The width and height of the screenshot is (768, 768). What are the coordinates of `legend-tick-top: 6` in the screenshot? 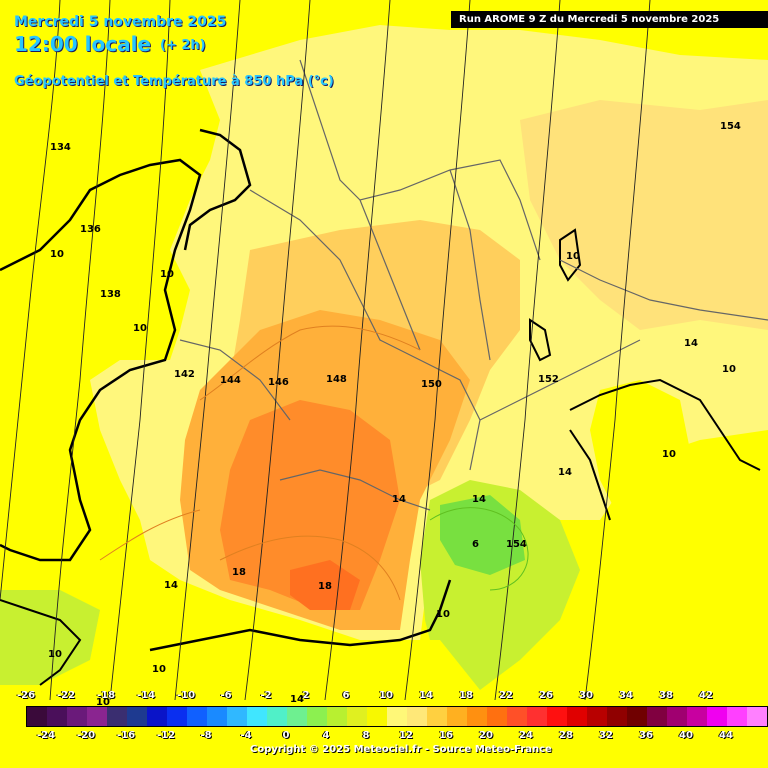 It's located at (346, 695).